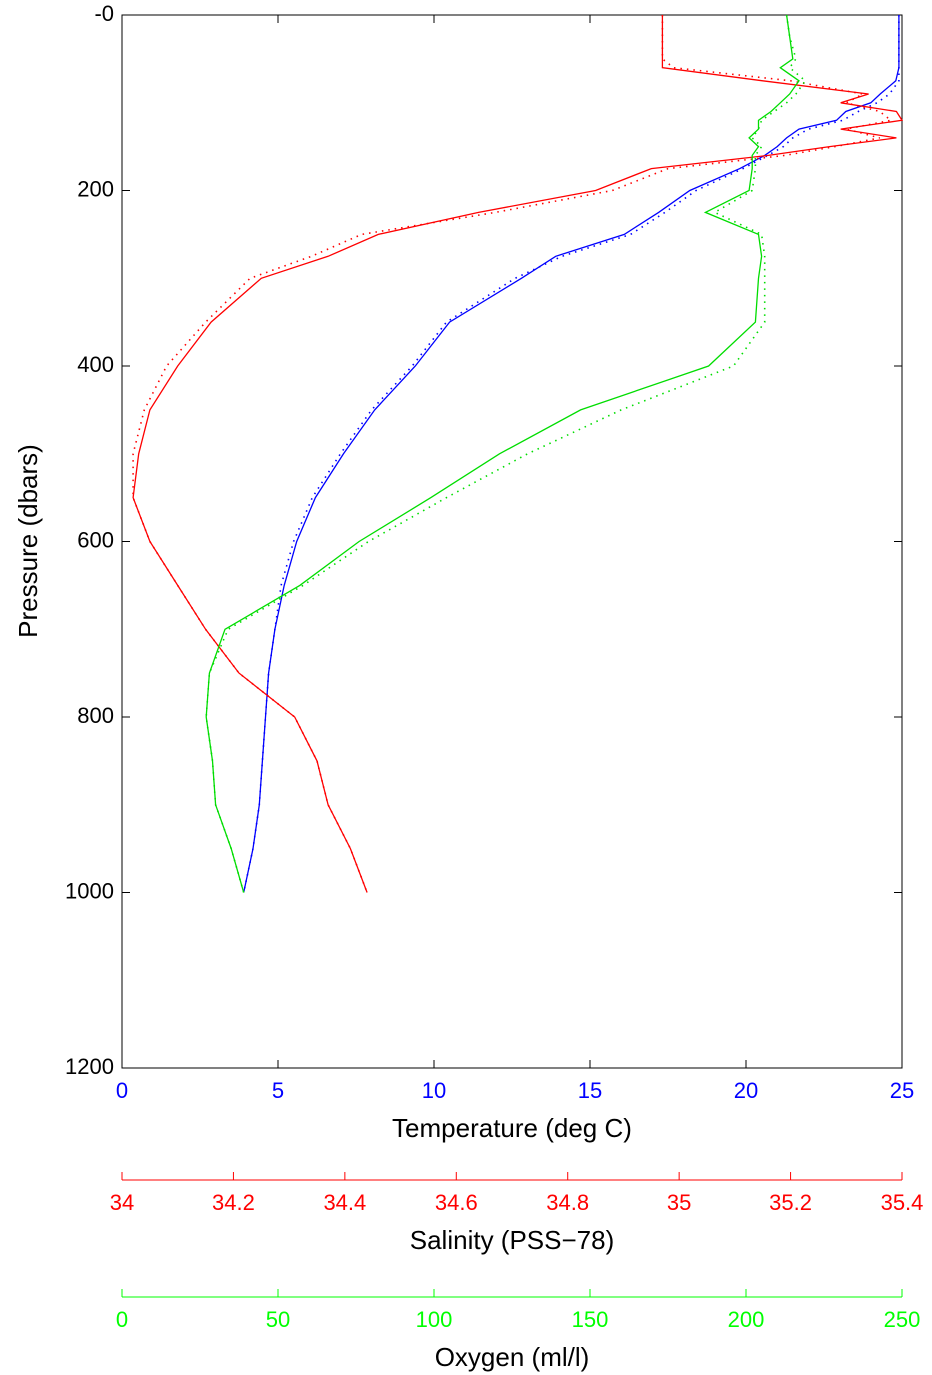 This screenshot has height=1375, width=932. What do you see at coordinates (233, 1202) in the screenshot?
I see `x-tick-label: 34.2` at bounding box center [233, 1202].